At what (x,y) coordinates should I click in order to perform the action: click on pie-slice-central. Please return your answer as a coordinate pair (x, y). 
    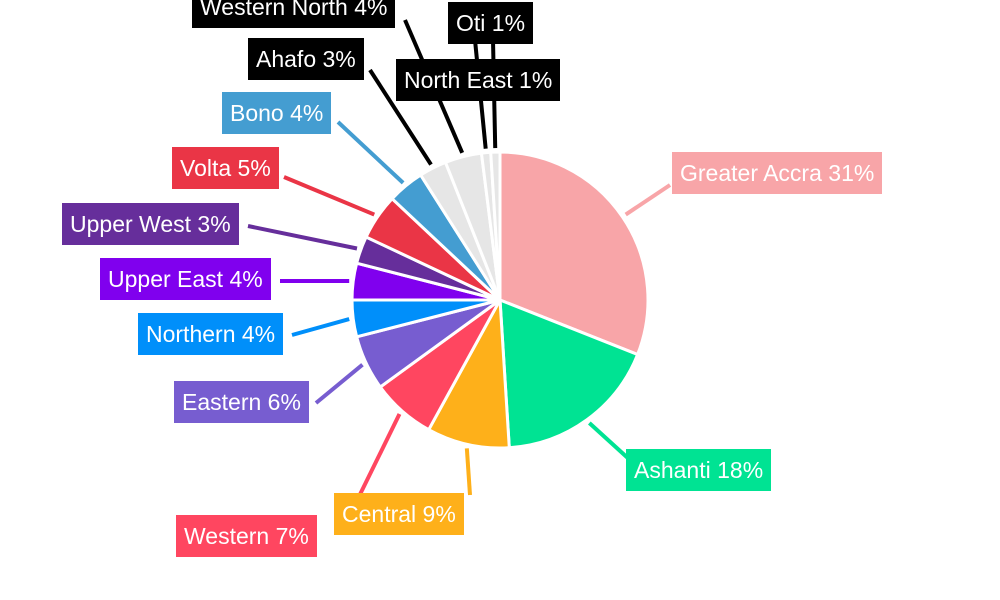
    Looking at the image, I should click on (468, 372).